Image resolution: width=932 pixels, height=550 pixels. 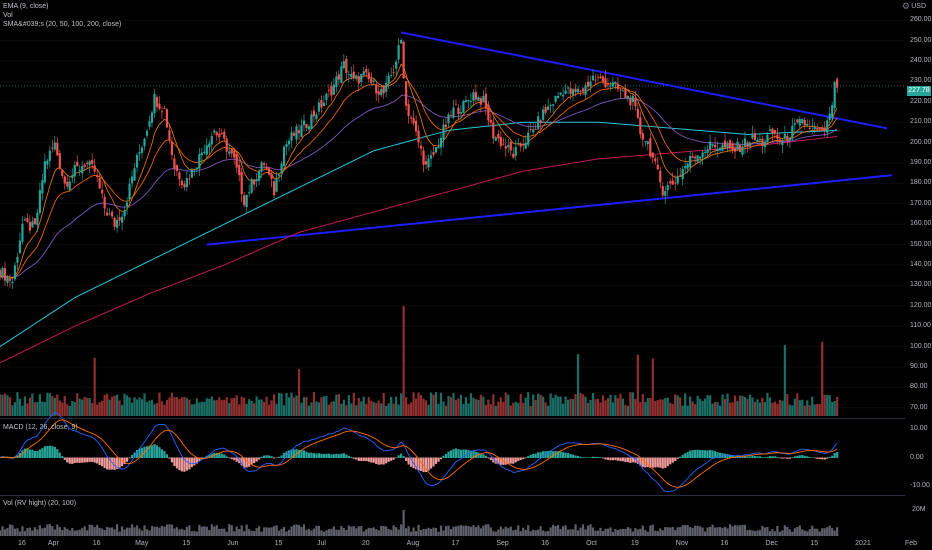 What do you see at coordinates (724, 543) in the screenshot?
I see `time-tick-label: 16` at bounding box center [724, 543].